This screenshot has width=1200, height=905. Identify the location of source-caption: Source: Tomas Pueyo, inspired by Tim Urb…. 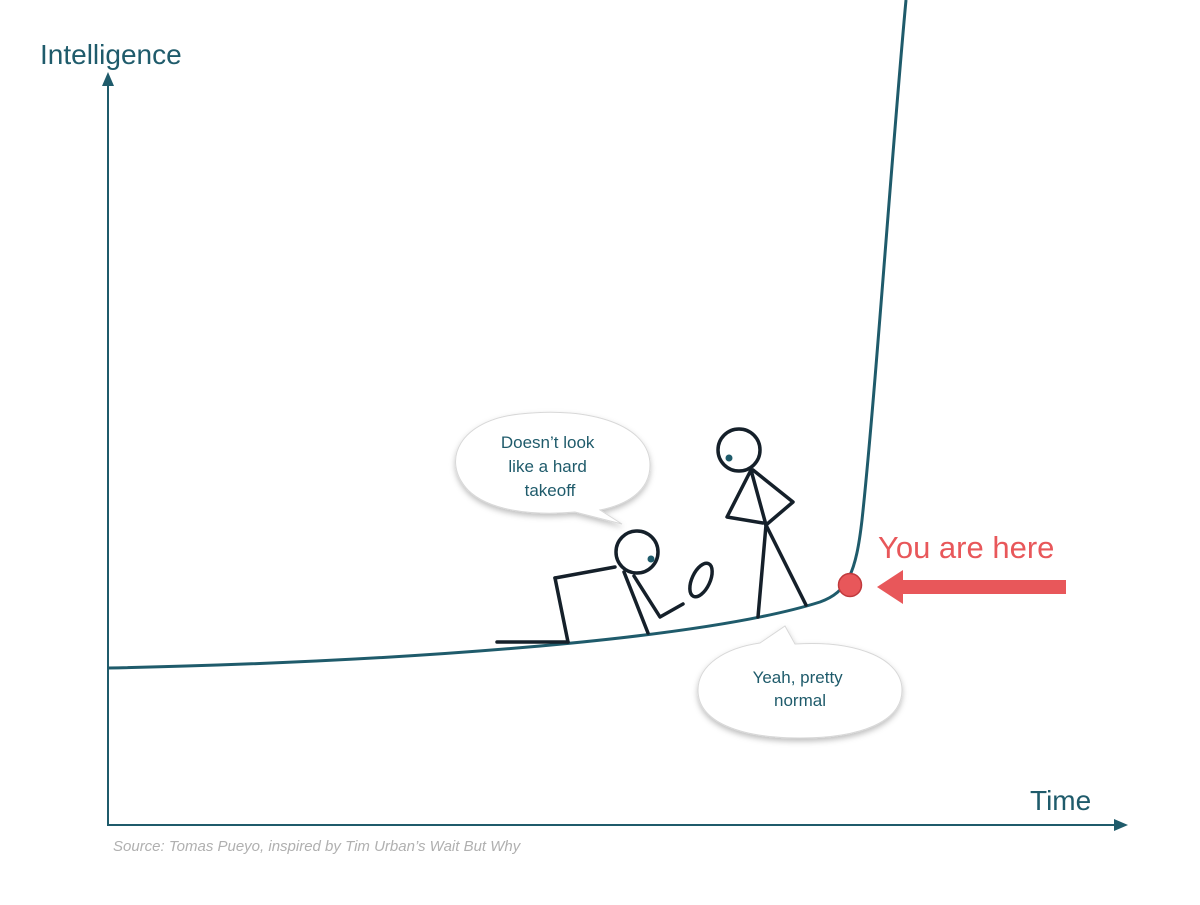
(317, 846).